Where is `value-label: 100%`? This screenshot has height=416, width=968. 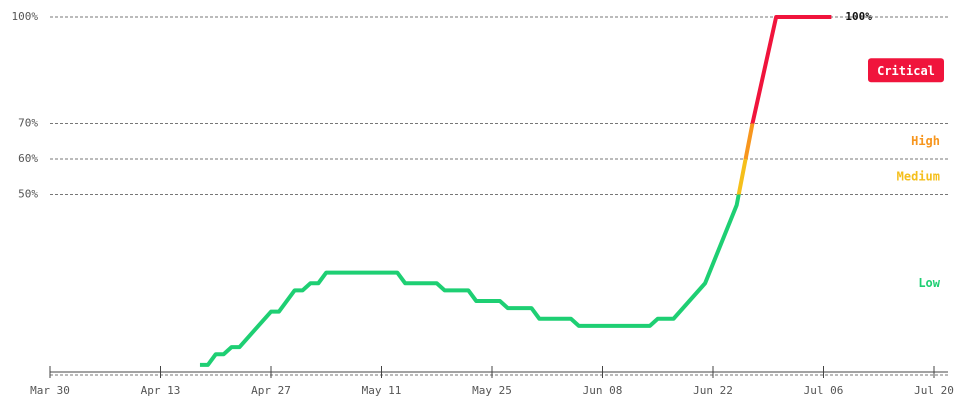
value-label: 100% is located at coordinates (858, 16).